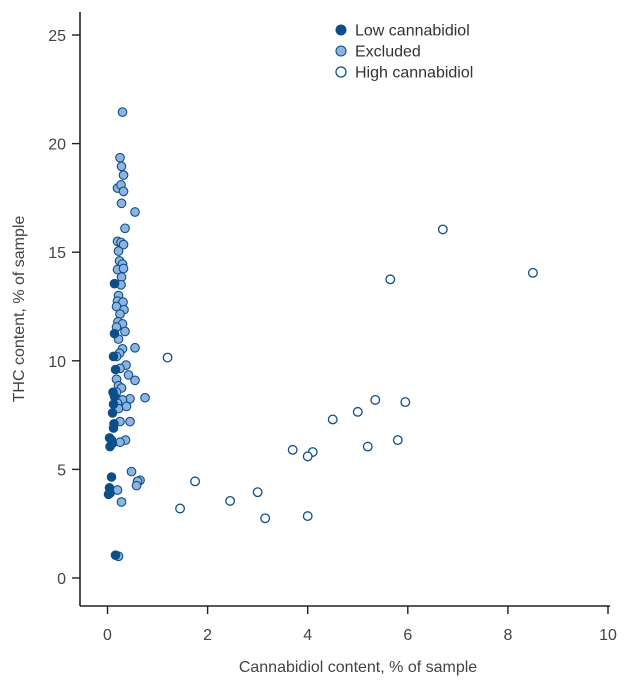 The image size is (624, 682). Describe the element at coordinates (61, 470) in the screenshot. I see `y-tick-label: 5` at that location.